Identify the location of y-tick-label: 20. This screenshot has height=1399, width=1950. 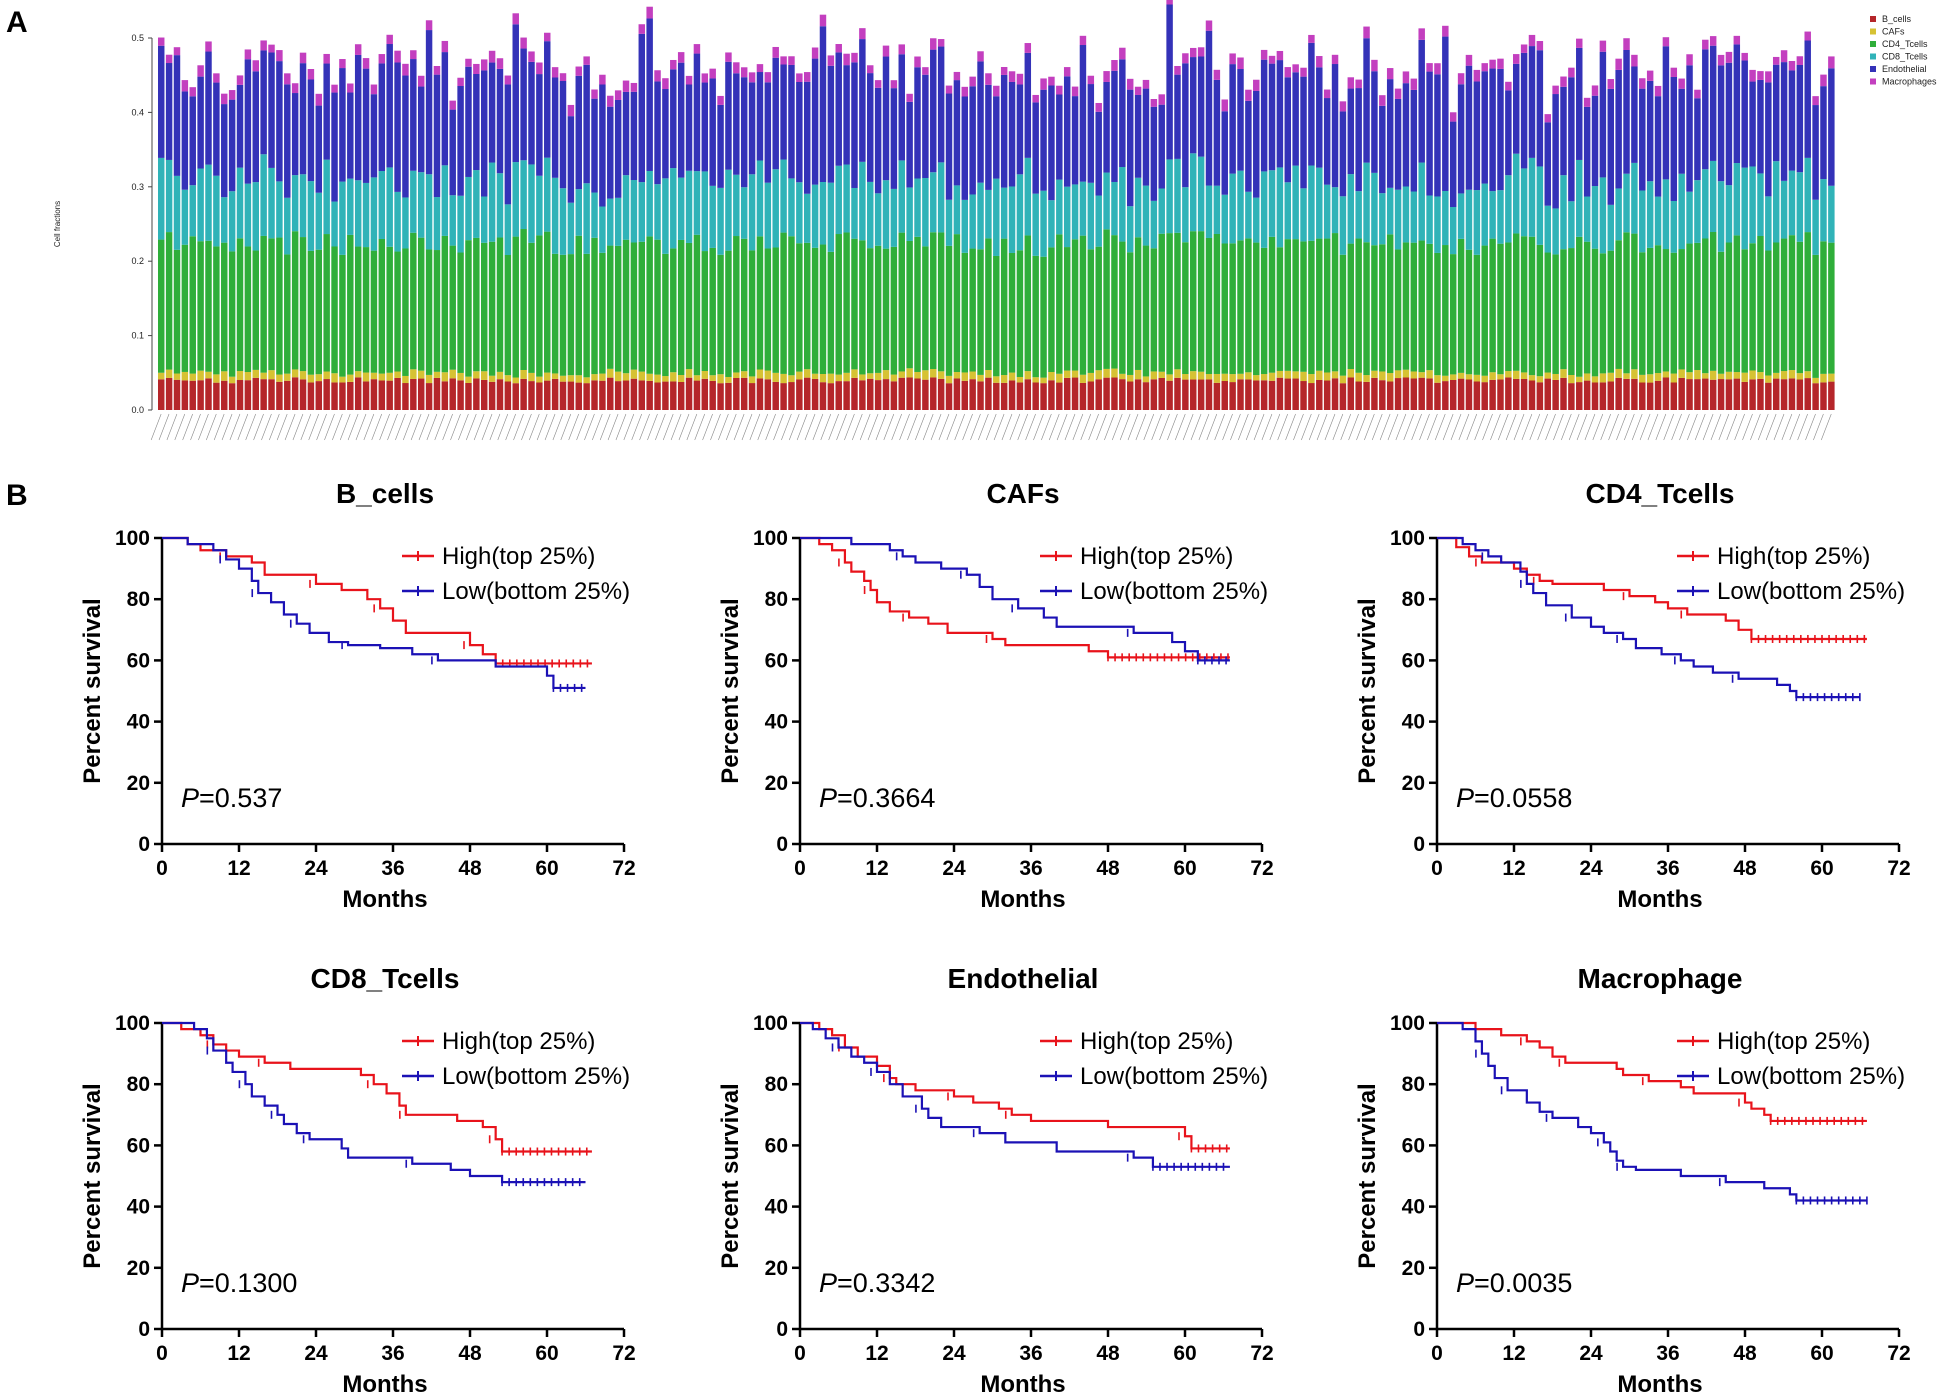
(776, 783).